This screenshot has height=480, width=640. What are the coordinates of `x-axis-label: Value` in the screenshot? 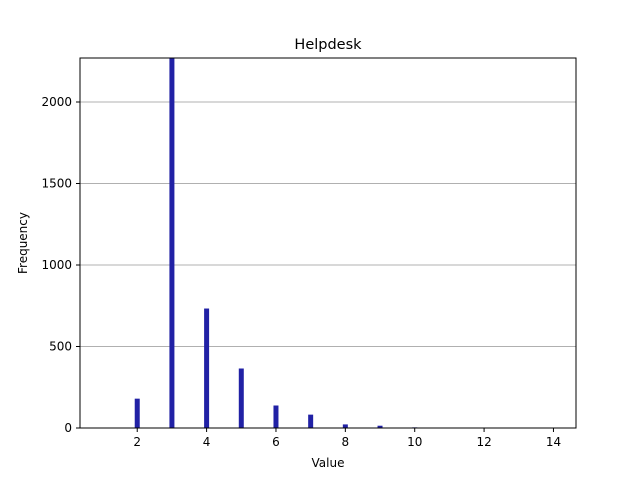 It's located at (328, 463).